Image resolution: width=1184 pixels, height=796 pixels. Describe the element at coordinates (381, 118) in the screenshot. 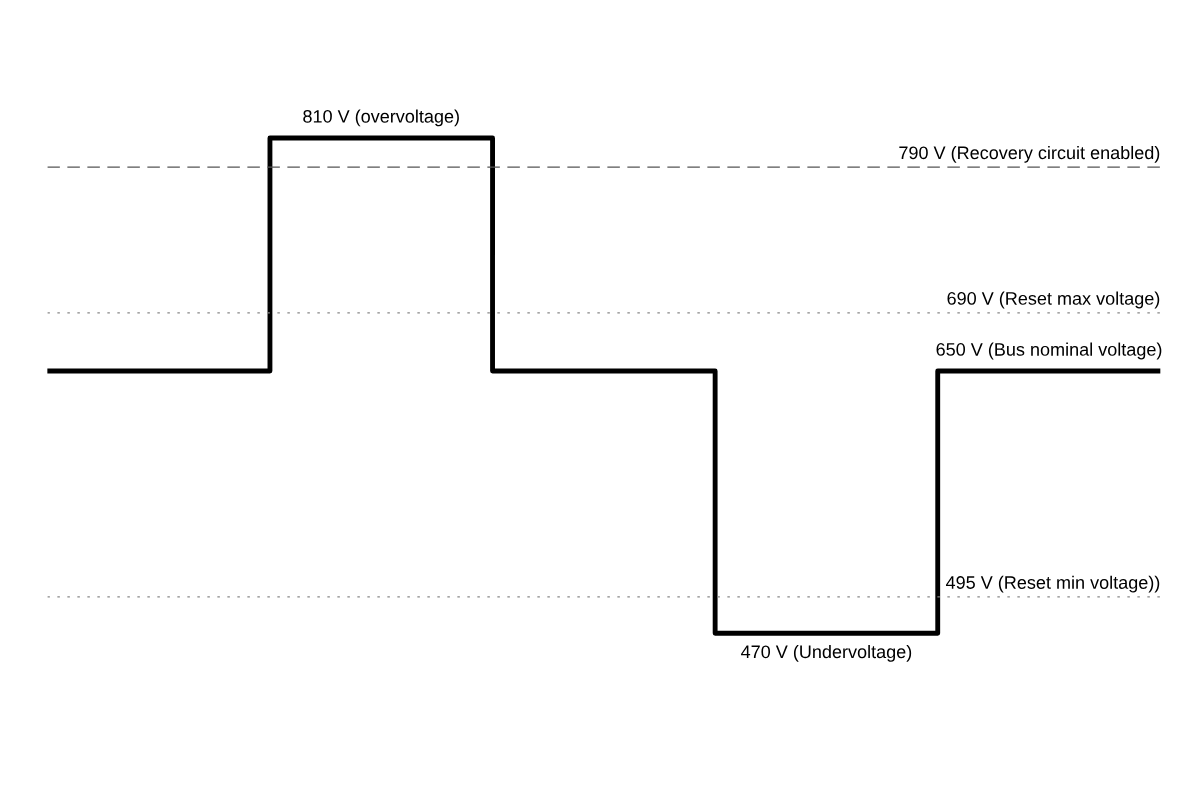

I see `data-label: 810 V (overvoltage)` at that location.